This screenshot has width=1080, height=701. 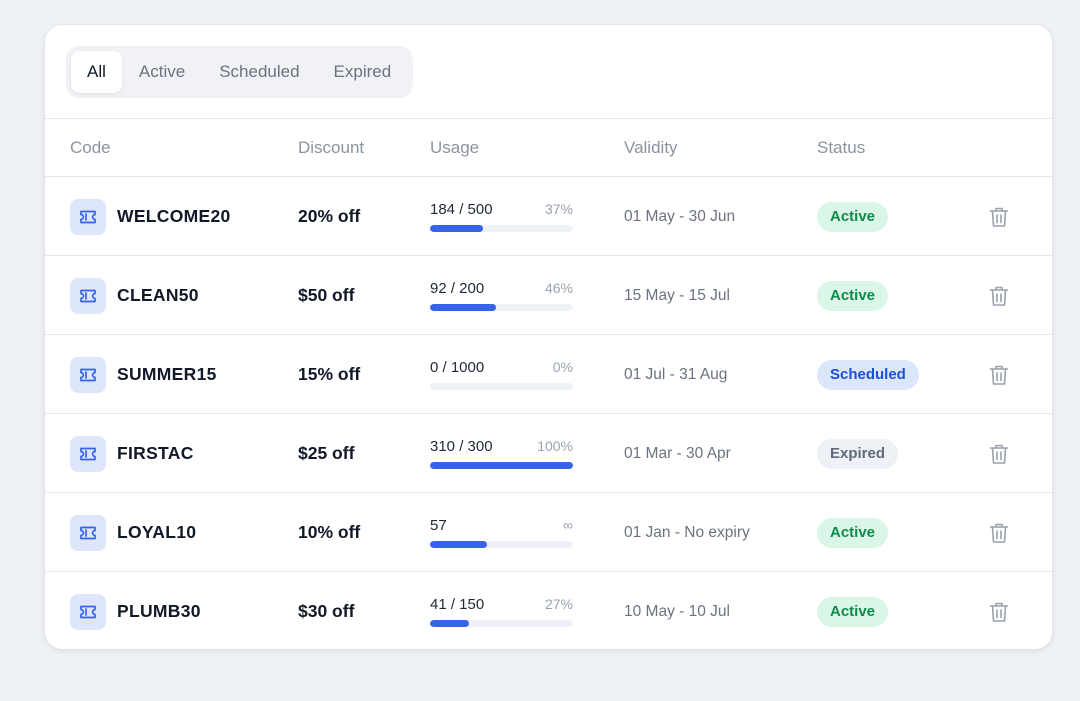 I want to click on coupon-code: LOYAL10, so click(x=157, y=532).